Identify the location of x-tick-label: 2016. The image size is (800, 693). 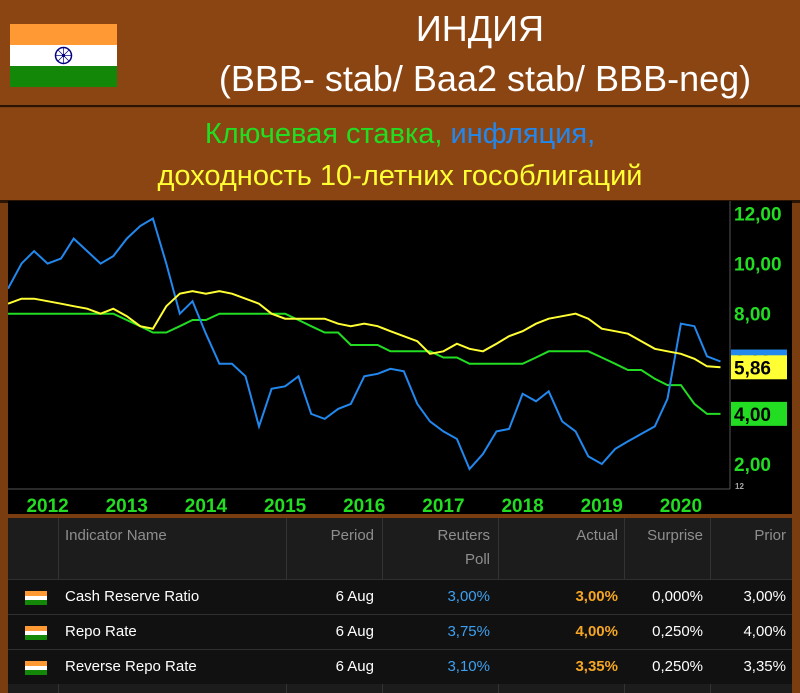
(364, 505).